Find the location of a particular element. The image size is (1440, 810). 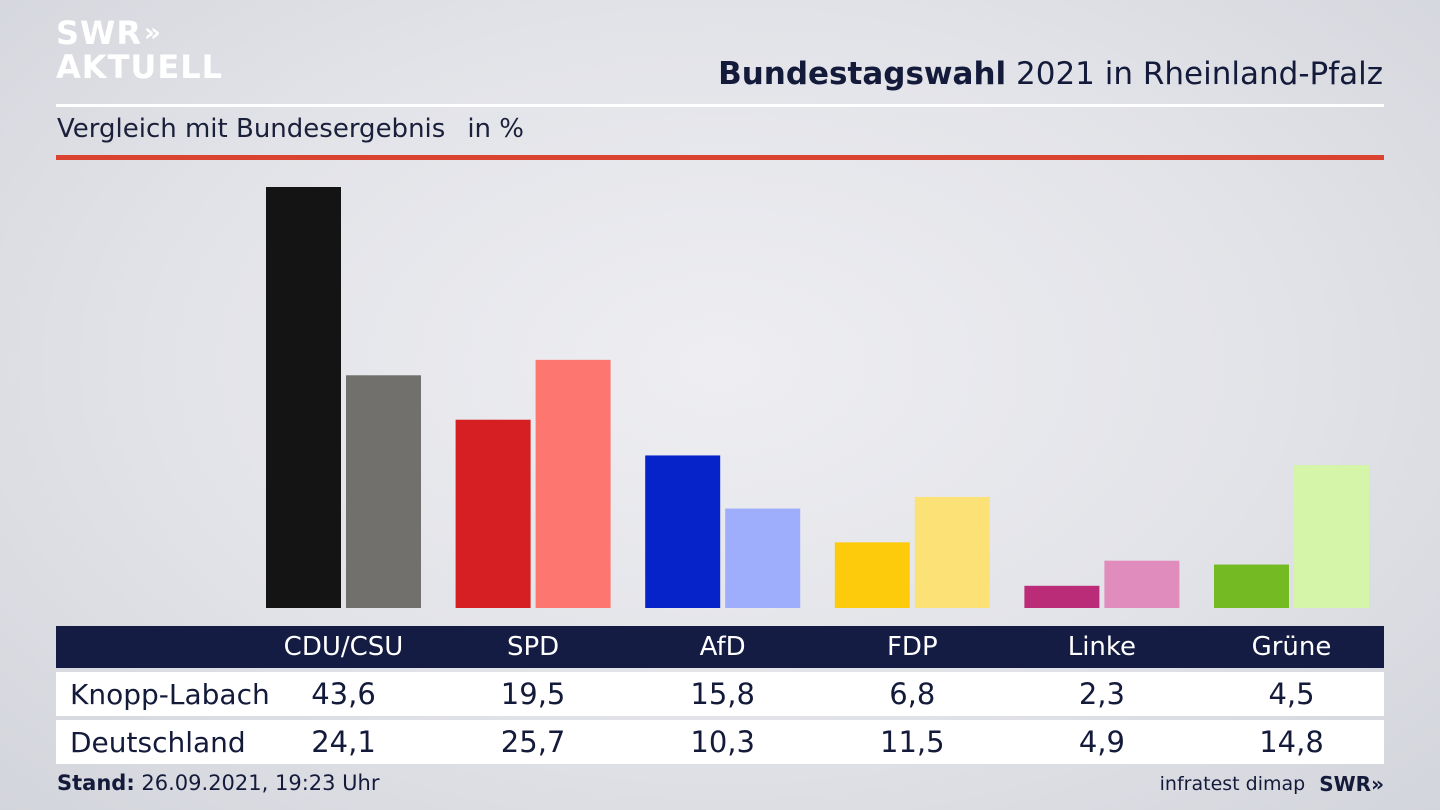

title-divider is located at coordinates (720, 105).